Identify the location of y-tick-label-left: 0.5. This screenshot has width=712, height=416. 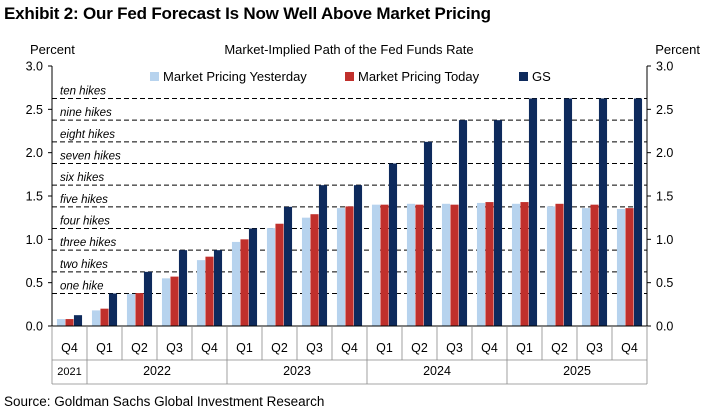
(34, 283).